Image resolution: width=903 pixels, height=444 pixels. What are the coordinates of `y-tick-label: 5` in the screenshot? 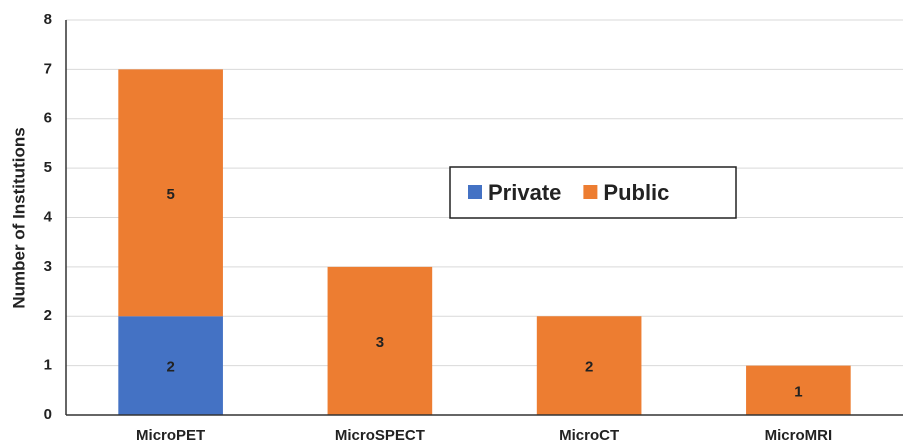 It's located at (48, 167).